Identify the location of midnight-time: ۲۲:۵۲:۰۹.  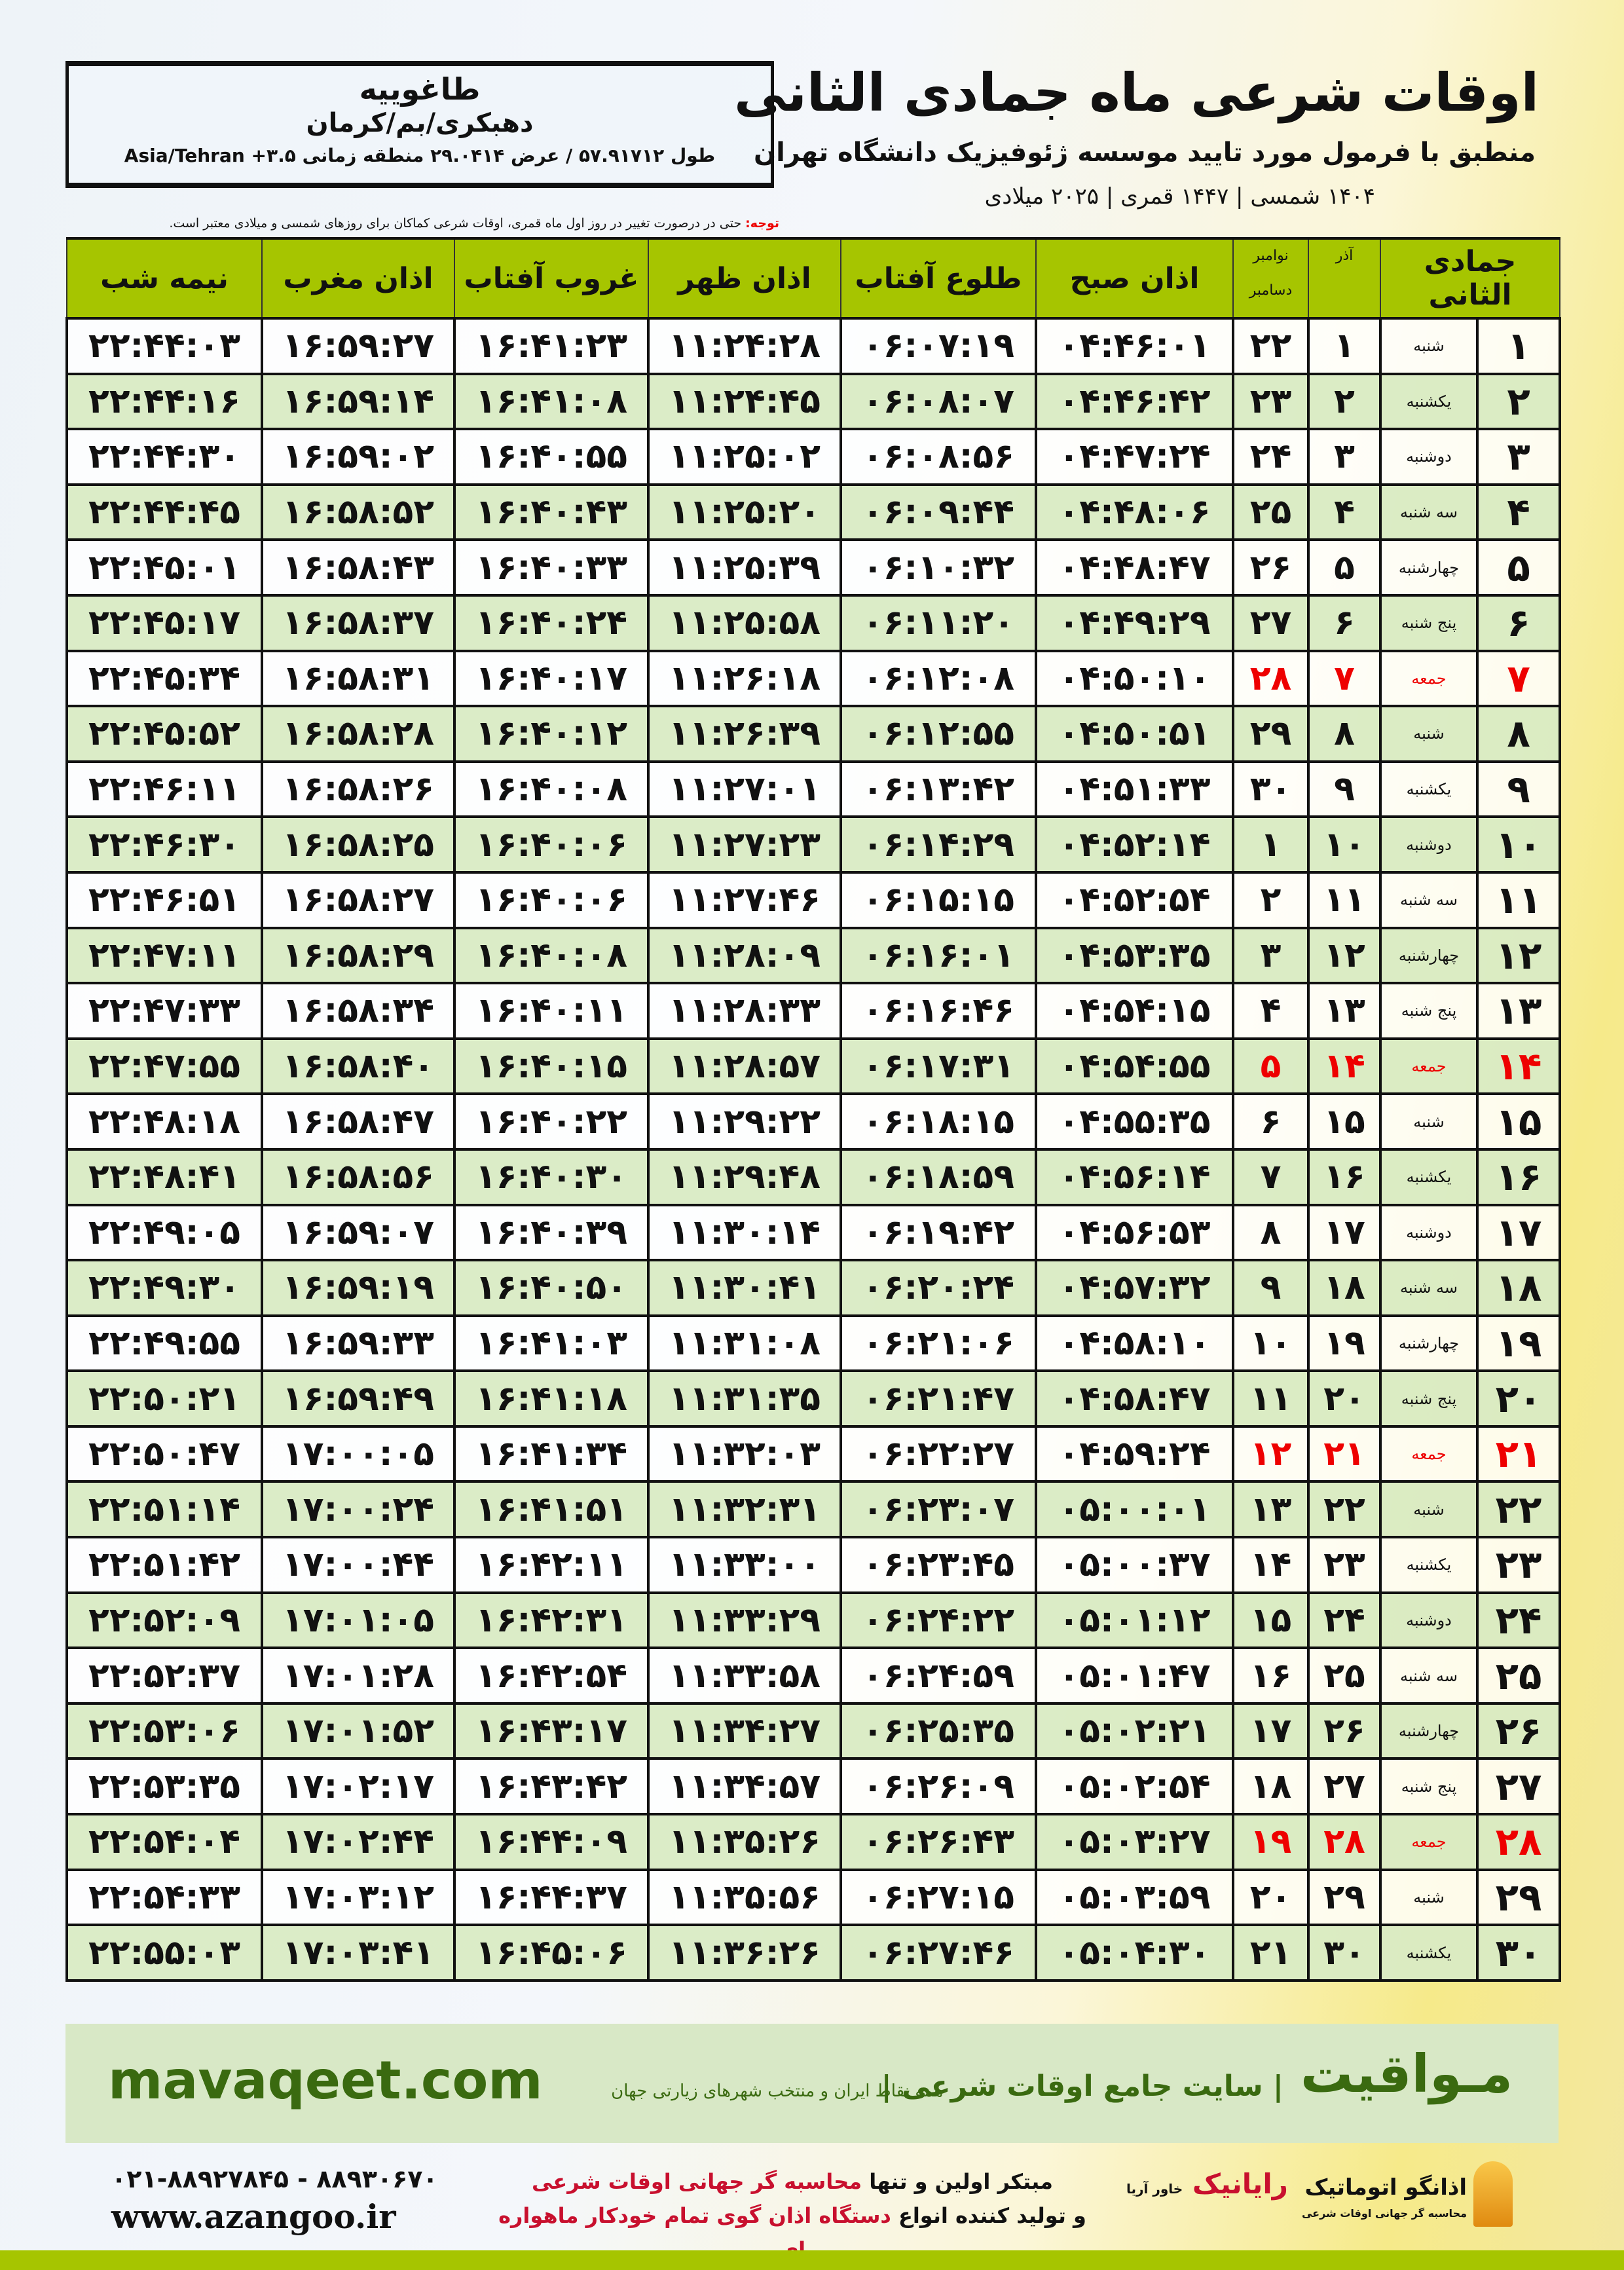
(164, 1620).